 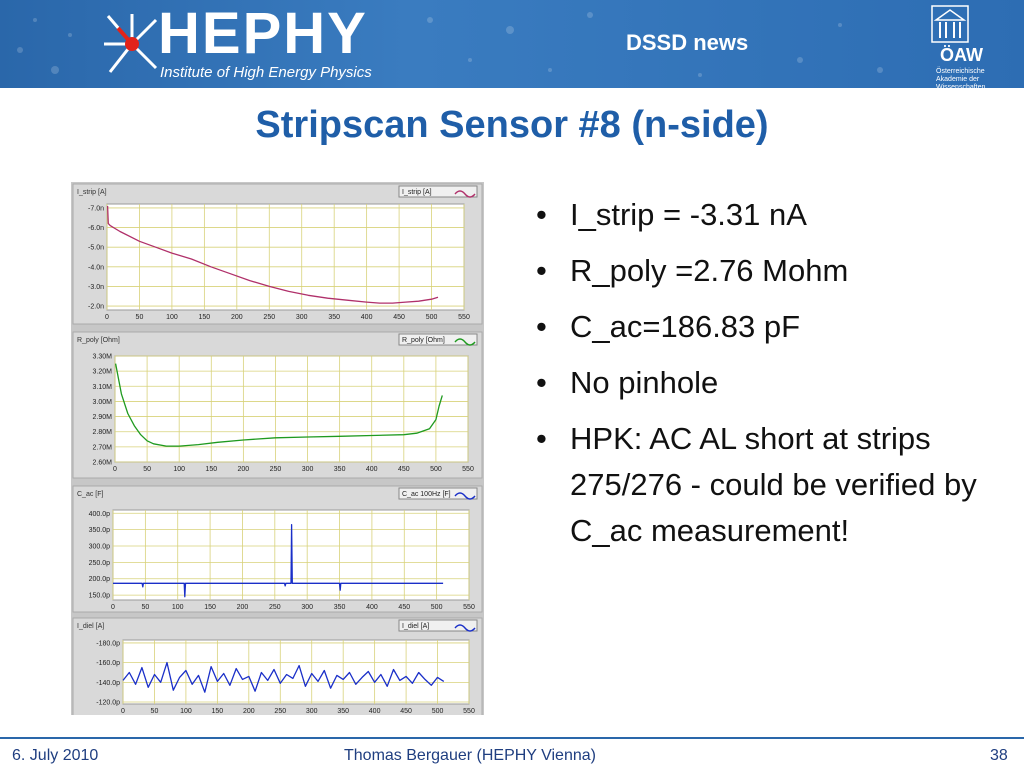 What do you see at coordinates (100, 596) in the screenshot?
I see `y-tick-label: 150.0p` at bounding box center [100, 596].